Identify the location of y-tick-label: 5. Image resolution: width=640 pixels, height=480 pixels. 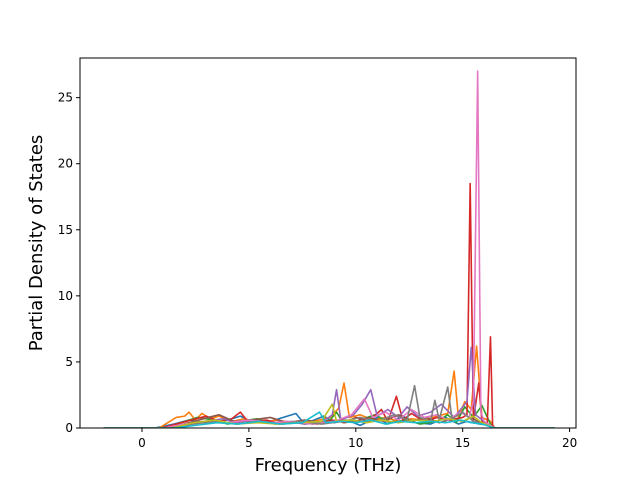
(69, 362).